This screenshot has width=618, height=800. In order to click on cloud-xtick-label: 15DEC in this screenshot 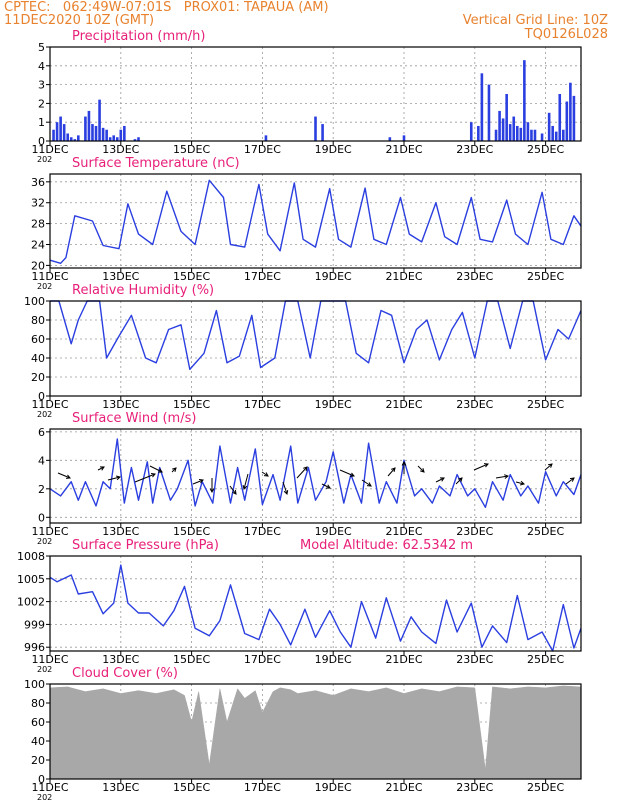, I will do `click(191, 787)`.